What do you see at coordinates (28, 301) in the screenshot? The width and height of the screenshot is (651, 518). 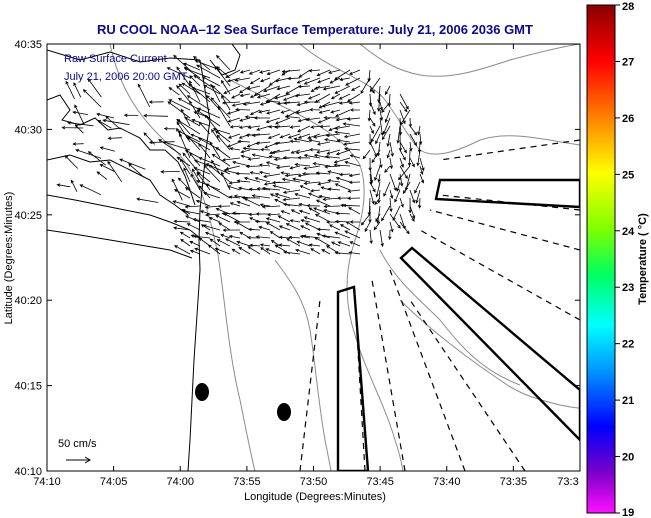 I see `y-tick-label: 40:20` at bounding box center [28, 301].